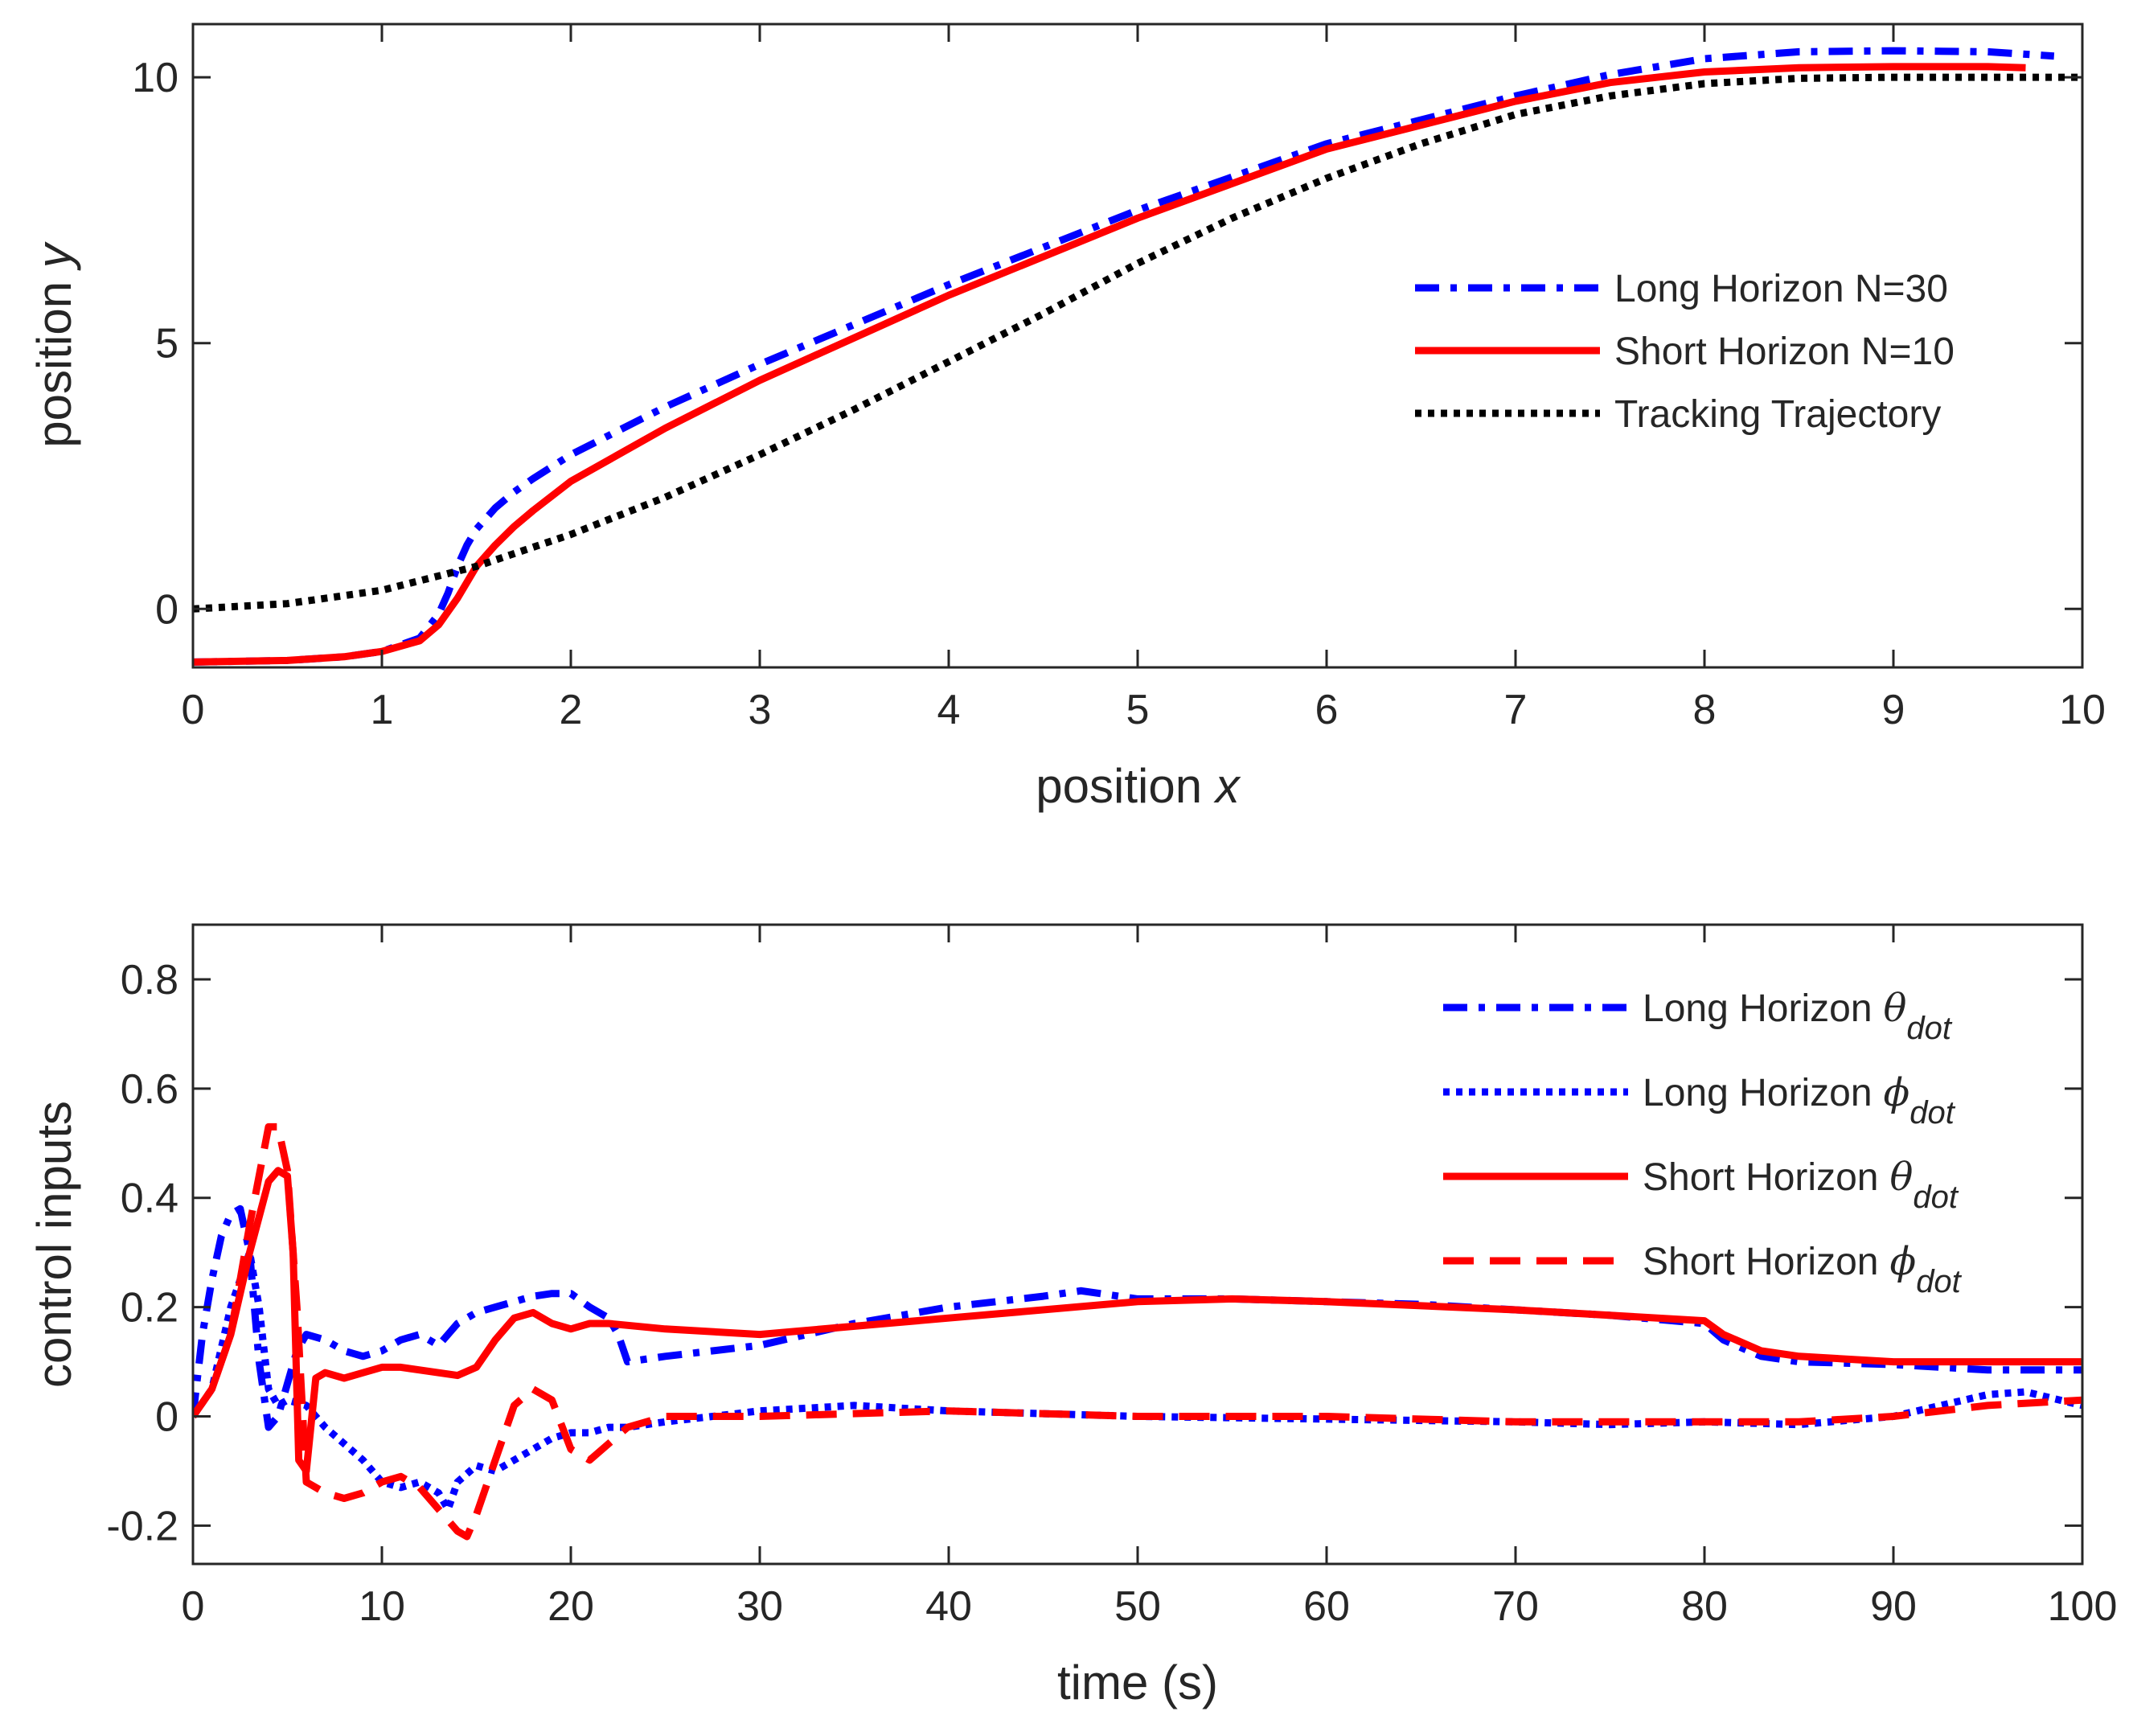 The width and height of the screenshot is (2133, 1736). I want to click on x-tick-label: 90, so click(1893, 1606).